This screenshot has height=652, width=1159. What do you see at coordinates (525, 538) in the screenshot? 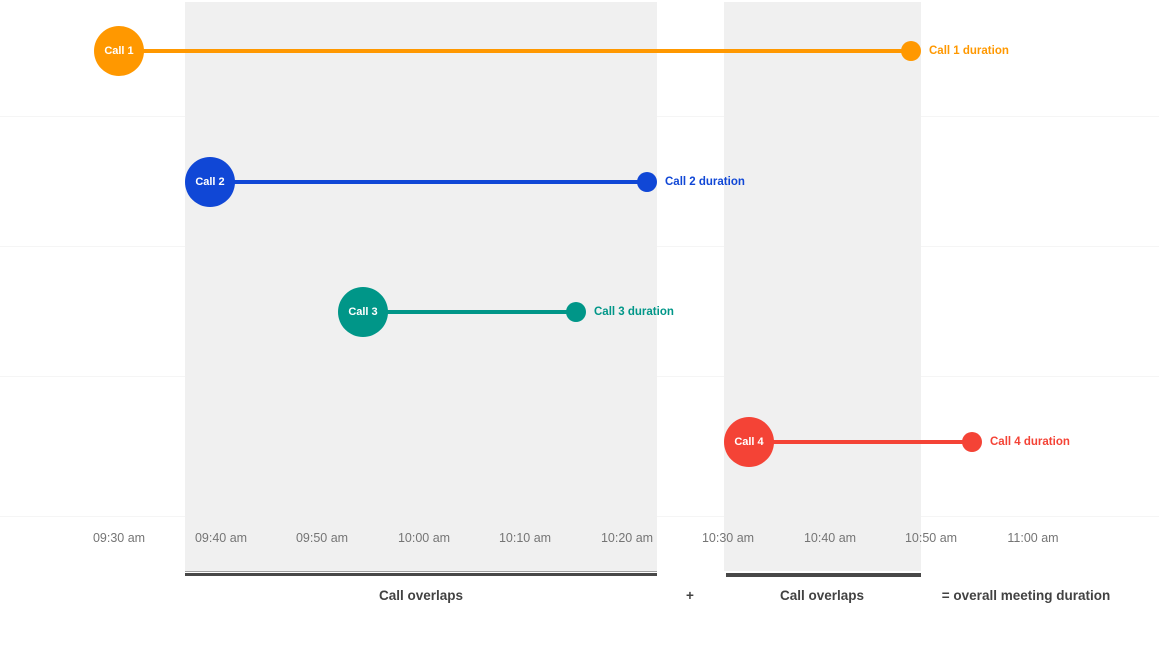
I see `axis-tick-label: 10:10 am` at bounding box center [525, 538].